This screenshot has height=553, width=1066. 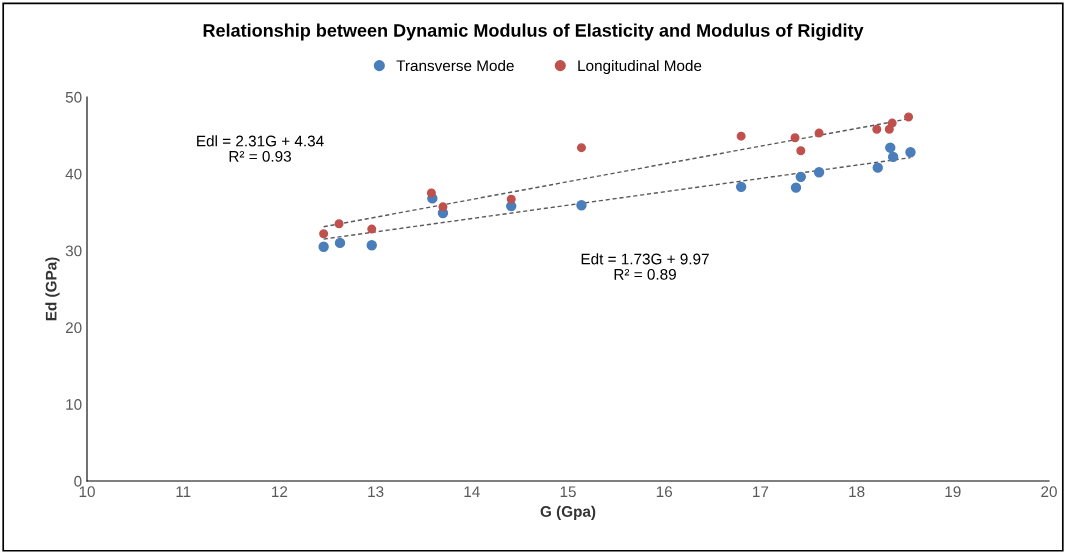 I want to click on y-tick-label: 30, so click(x=73, y=251).